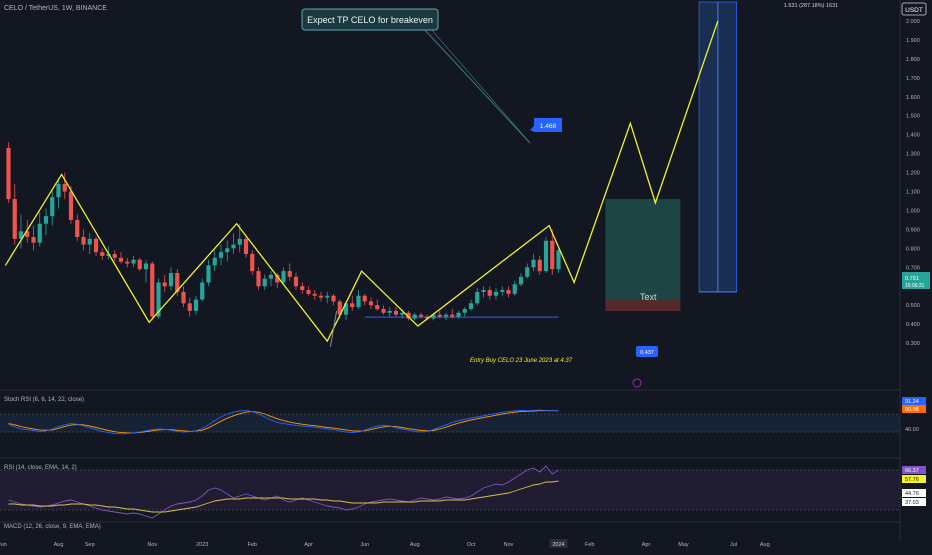 This screenshot has height=555, width=932. What do you see at coordinates (44, 400) in the screenshot?
I see `stoch-rsi-title: Stoch RSI (6, 6, 14, 22, close)` at bounding box center [44, 400].